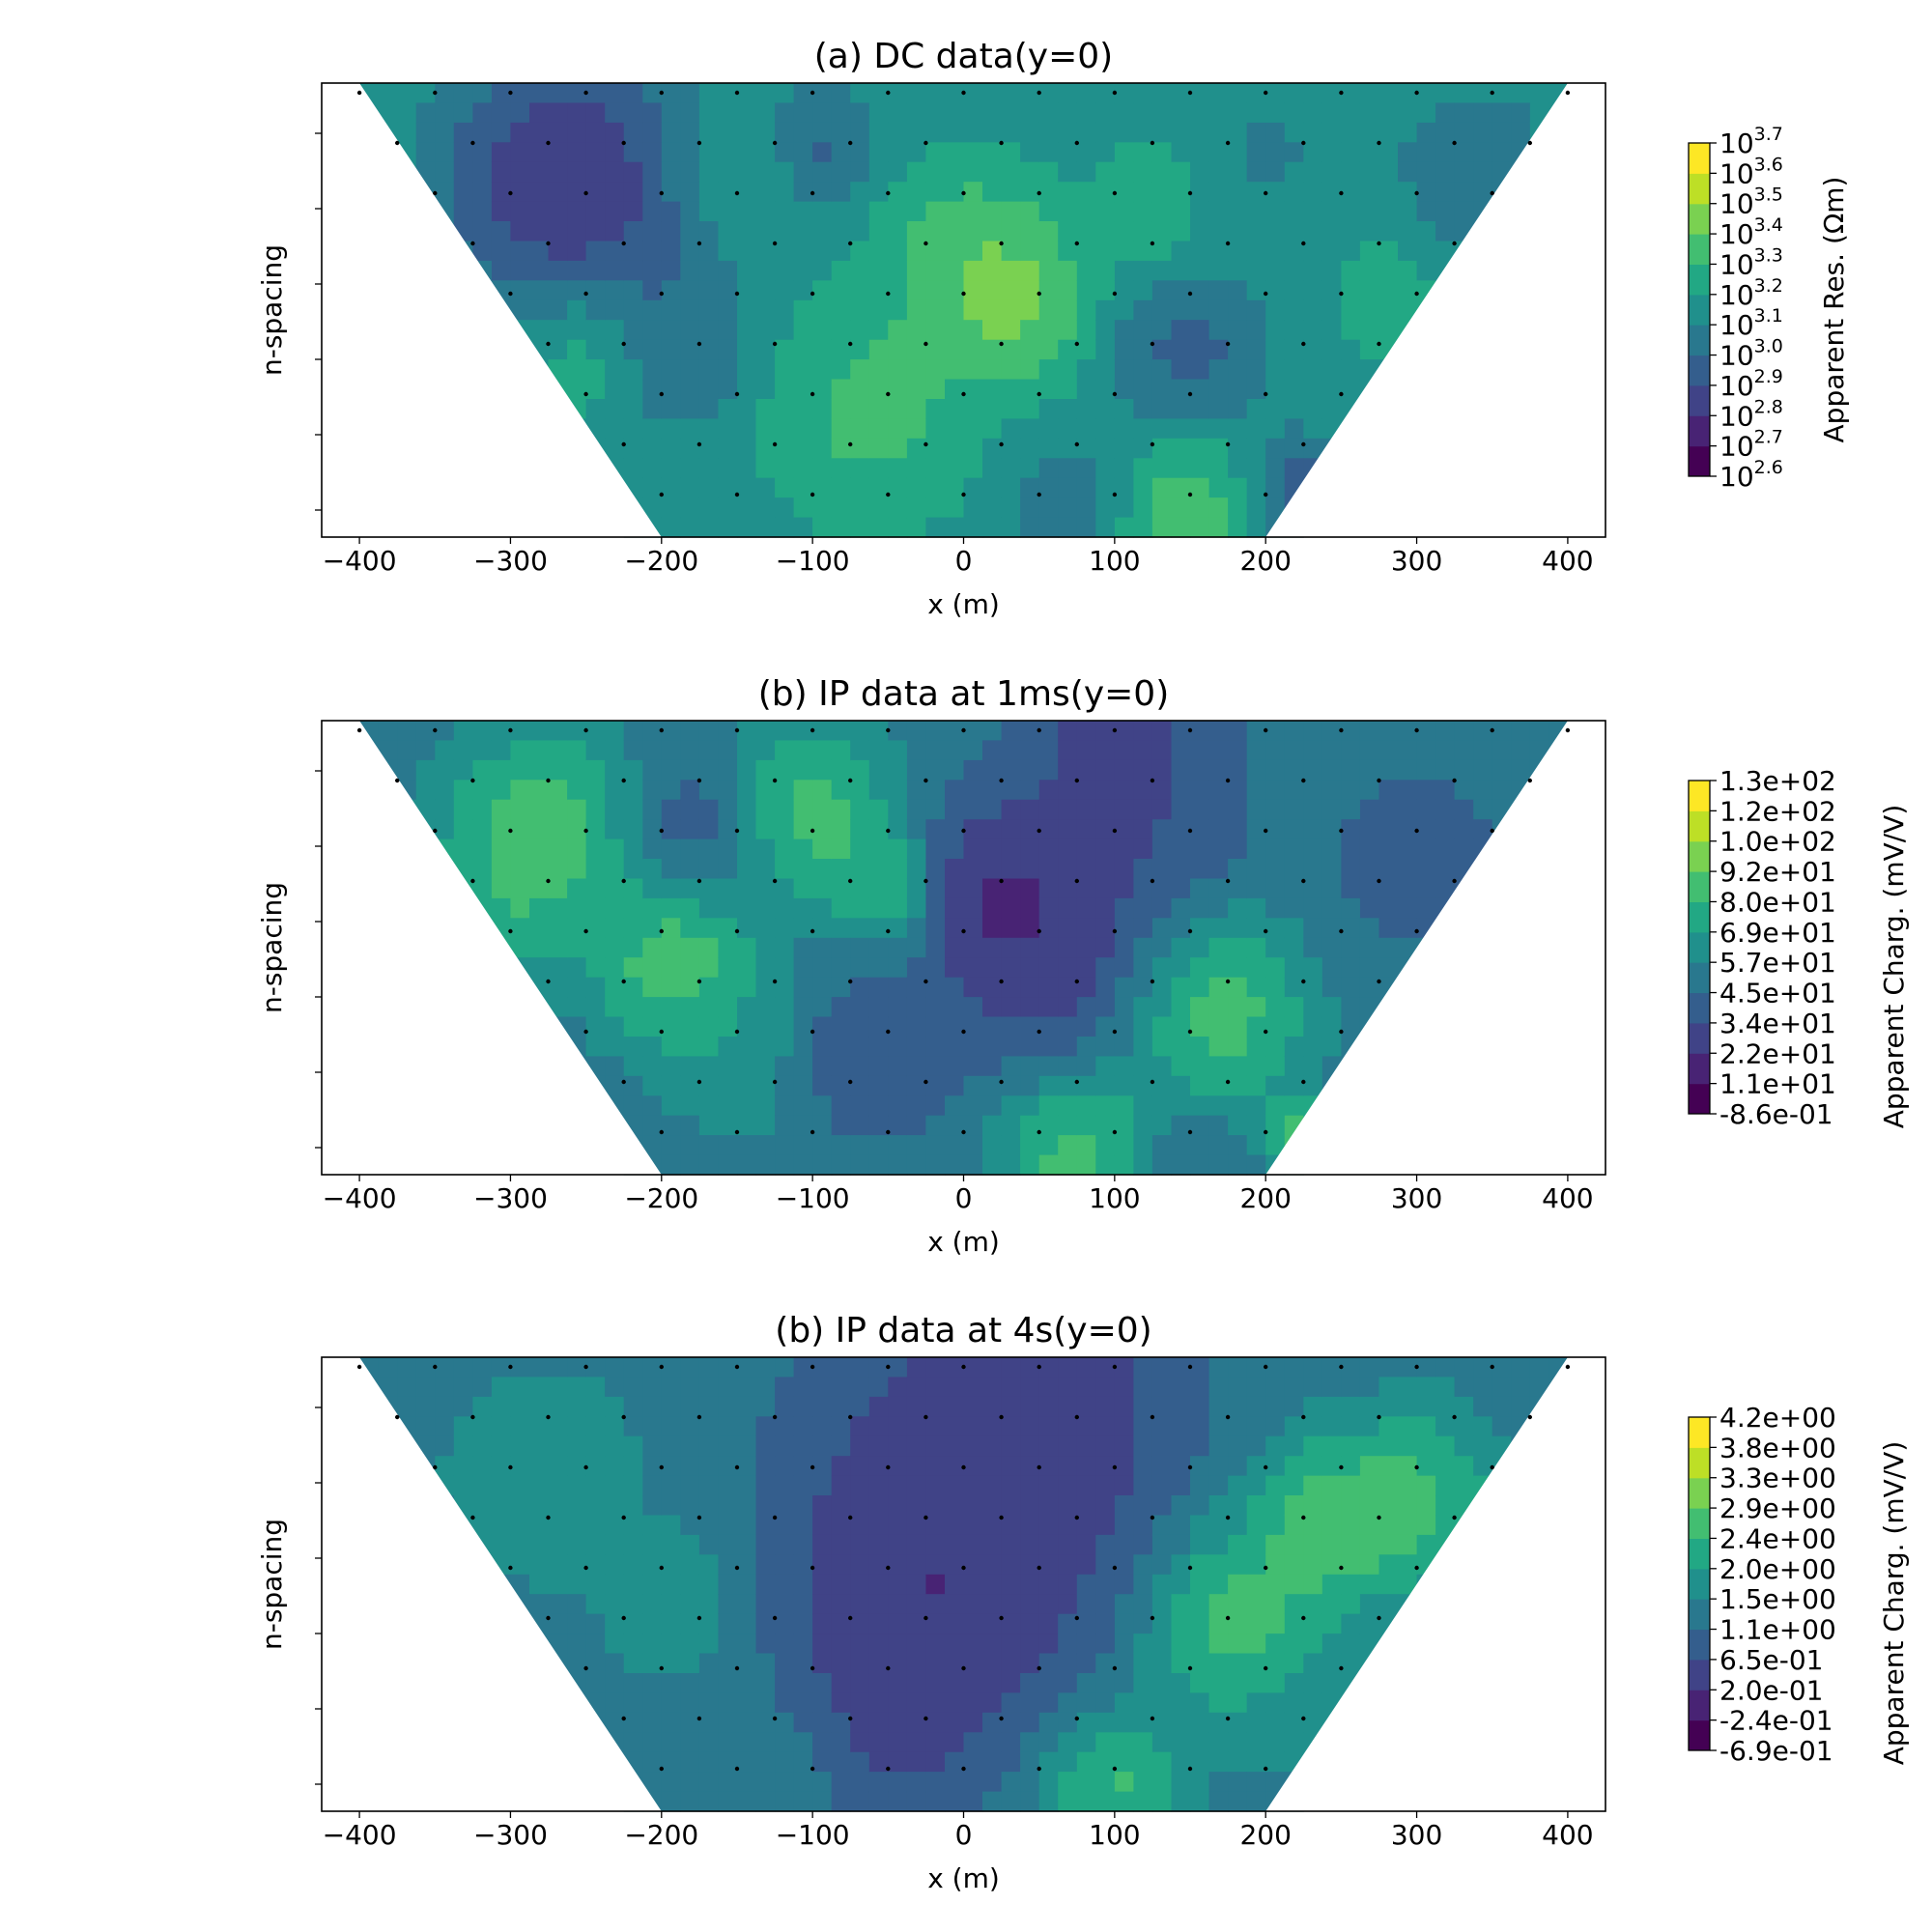 This screenshot has height=1932, width=1932. What do you see at coordinates (1834, 310) in the screenshot?
I see `colorbar-label: Apparent Res. (Ωm)` at bounding box center [1834, 310].